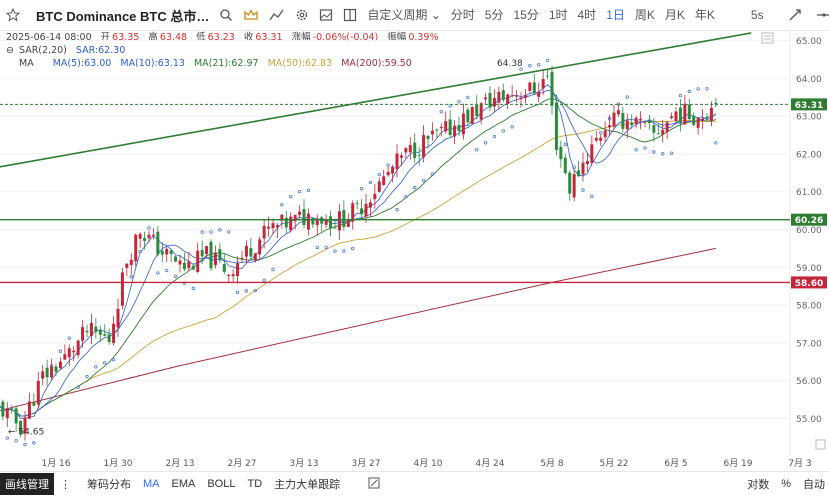 The width and height of the screenshot is (829, 496). What do you see at coordinates (13, 15) in the screenshot?
I see `star-icon` at bounding box center [13, 15].